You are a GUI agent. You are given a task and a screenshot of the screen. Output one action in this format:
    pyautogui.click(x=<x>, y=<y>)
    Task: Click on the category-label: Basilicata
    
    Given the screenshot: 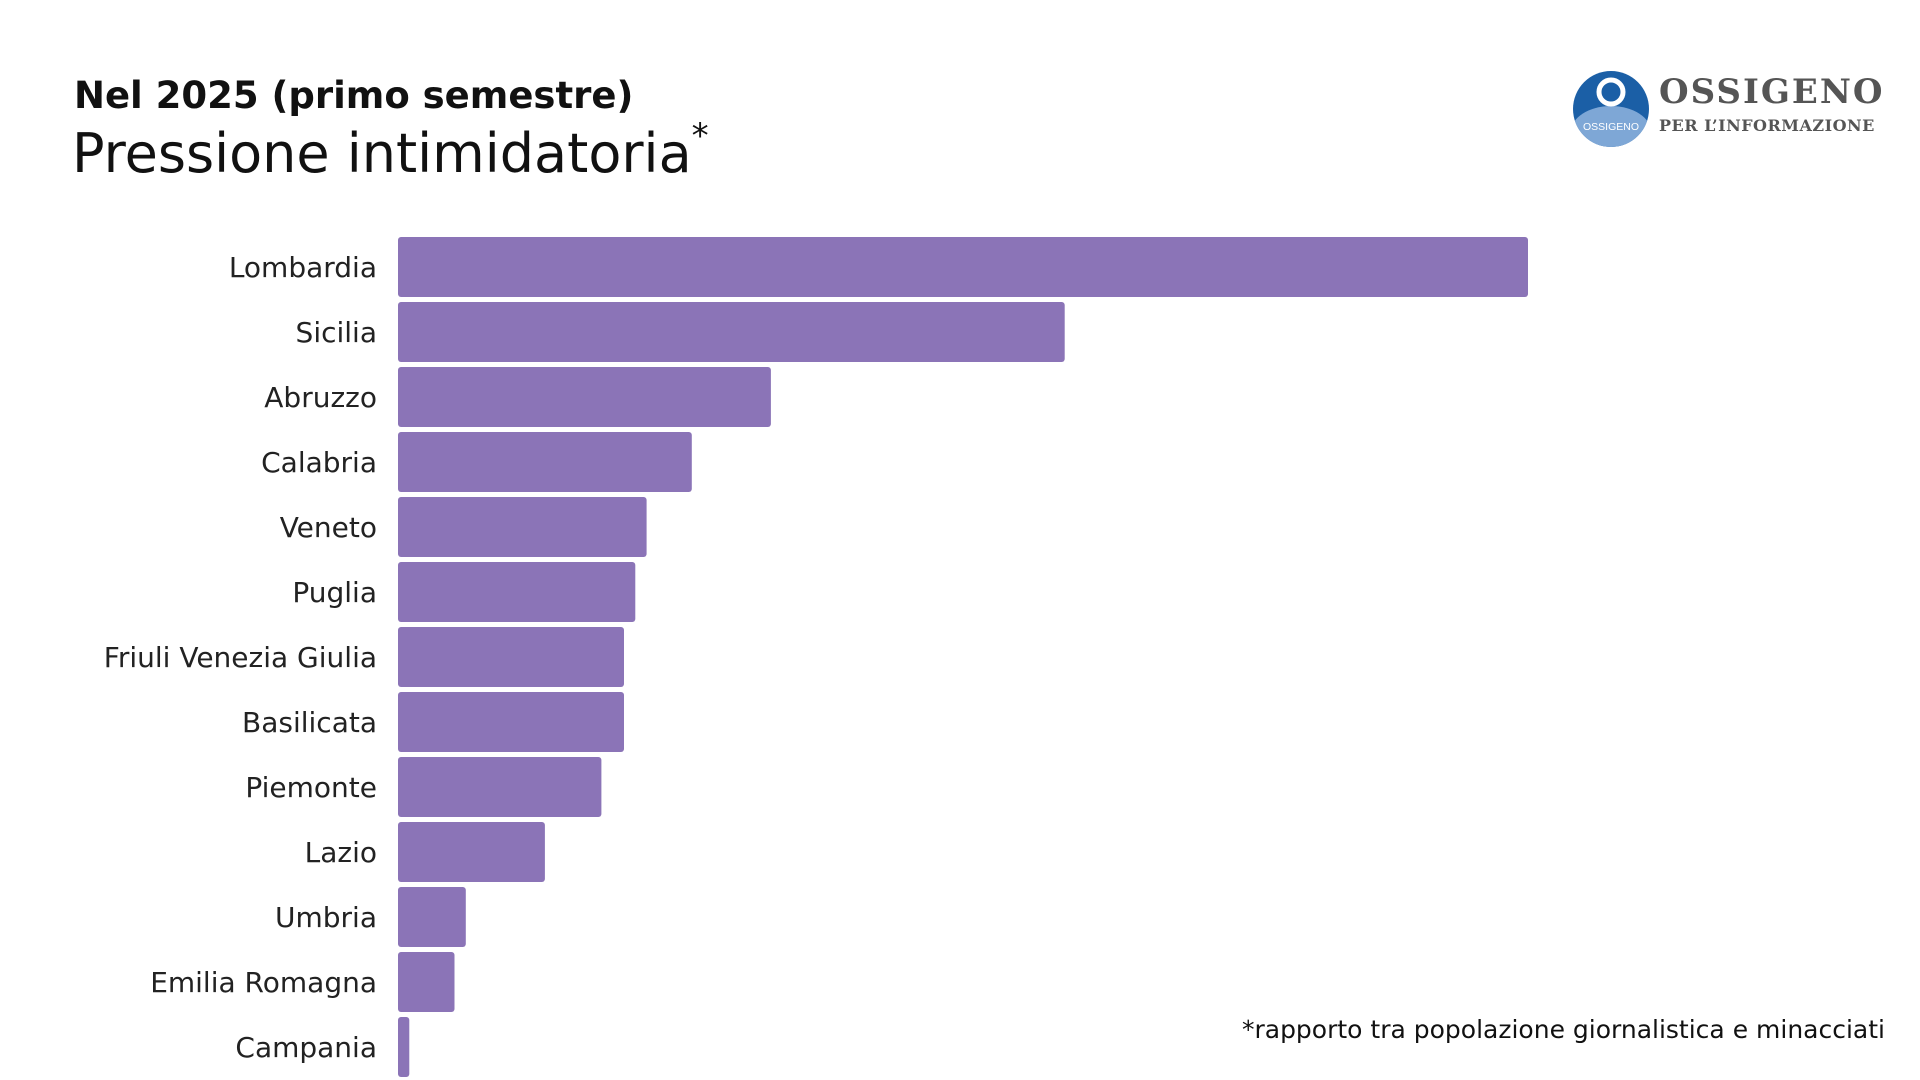 What is the action you would take?
    pyautogui.click(x=309, y=722)
    